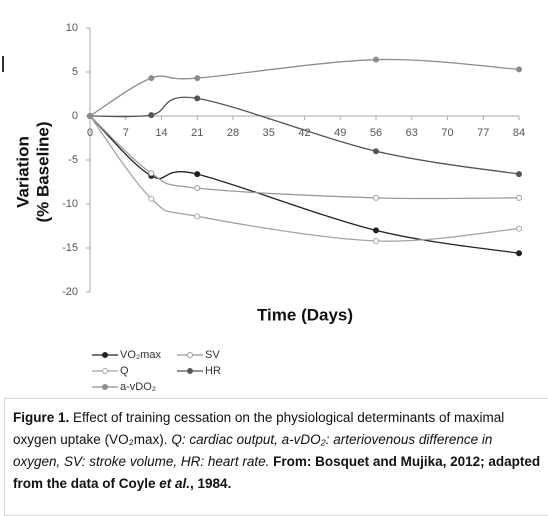 This screenshot has width=548, height=516. I want to click on x-tick-label: 14, so click(161, 133).